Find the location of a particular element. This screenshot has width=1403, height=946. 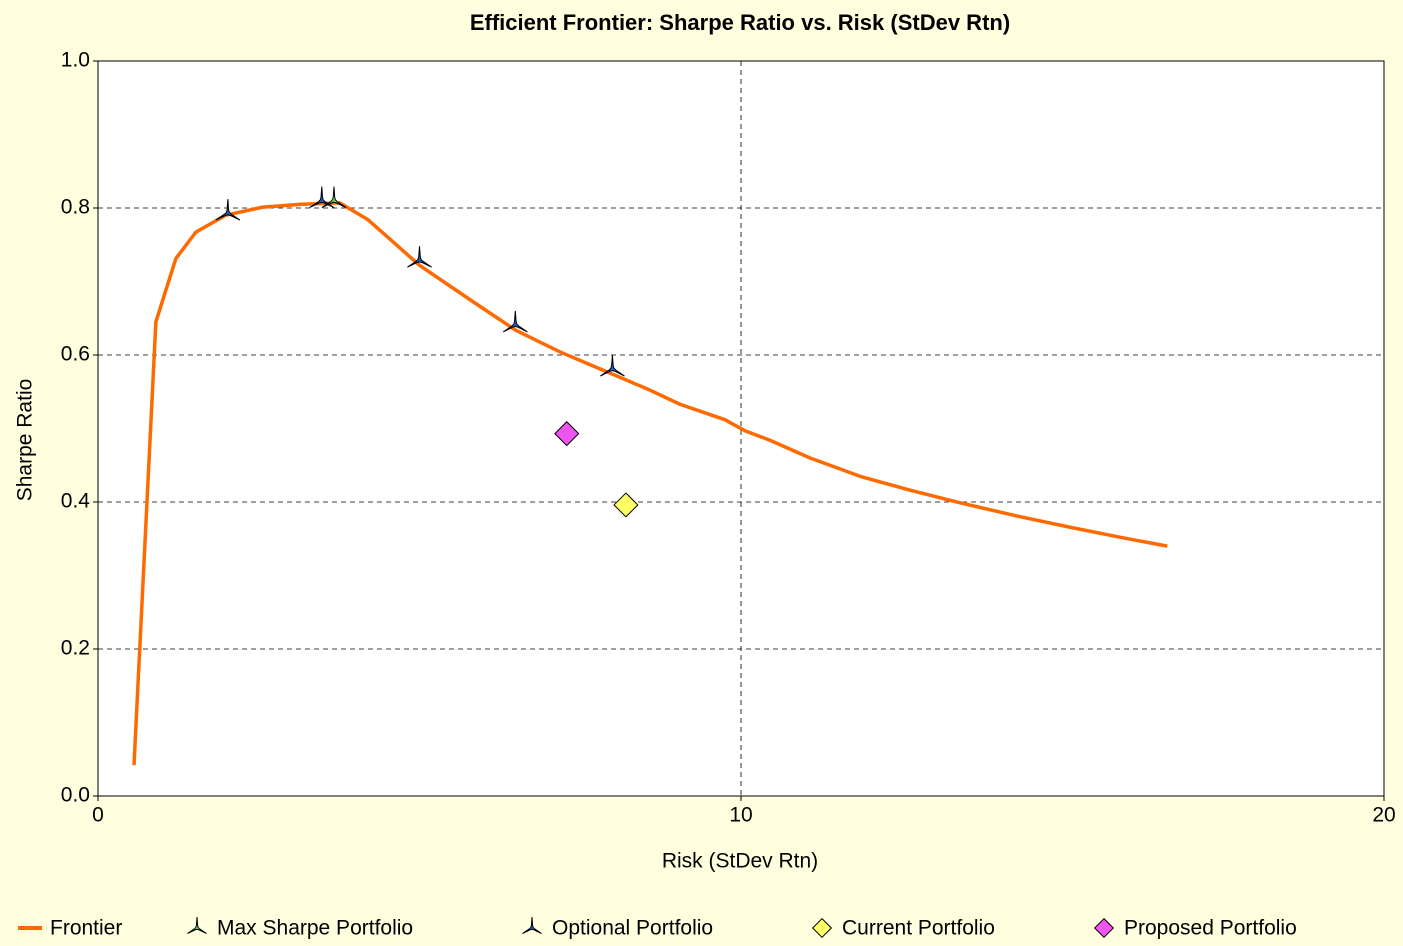

x-tick-label: 20 is located at coordinates (1383, 815).